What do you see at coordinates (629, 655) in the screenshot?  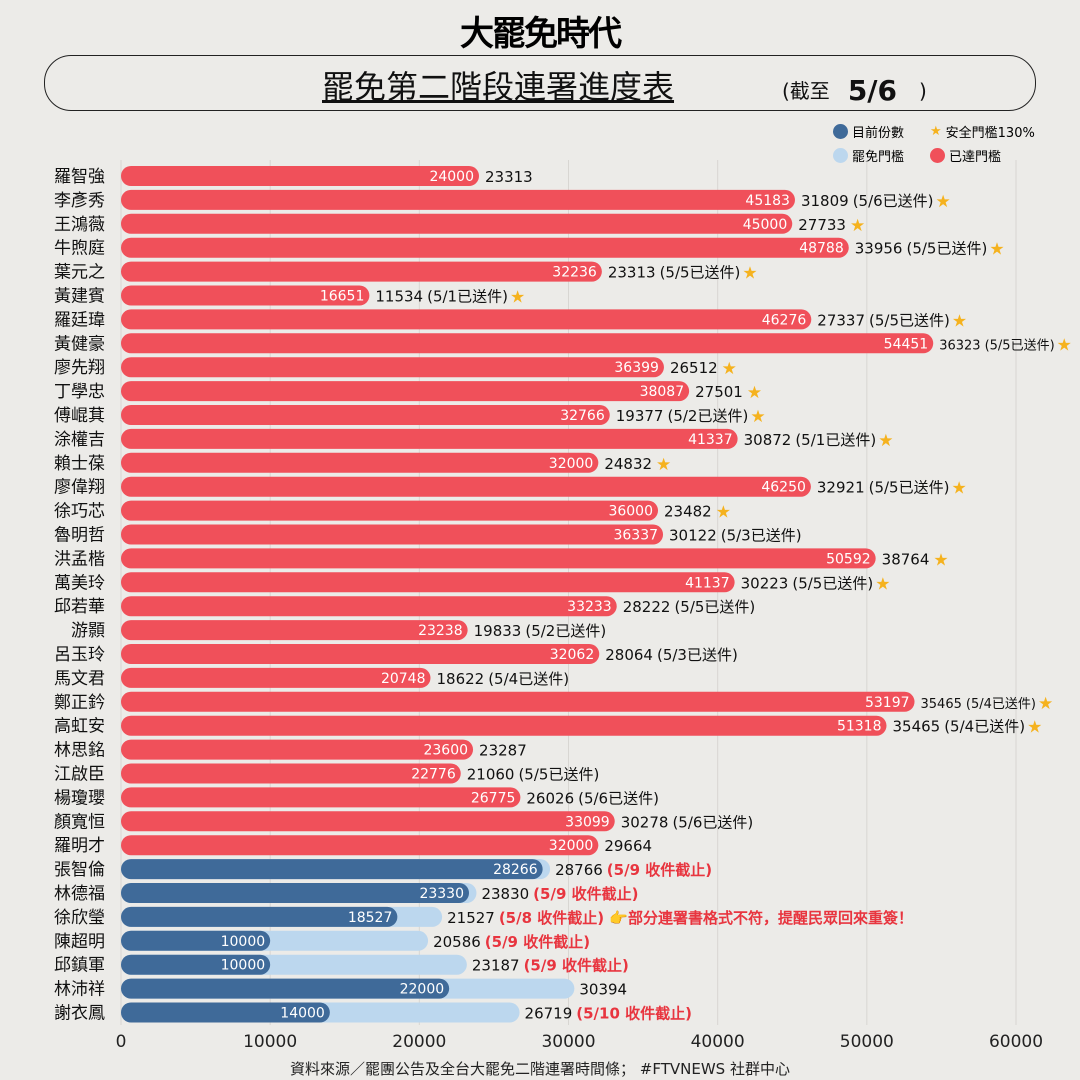 I see `threshold-label: 28064` at bounding box center [629, 655].